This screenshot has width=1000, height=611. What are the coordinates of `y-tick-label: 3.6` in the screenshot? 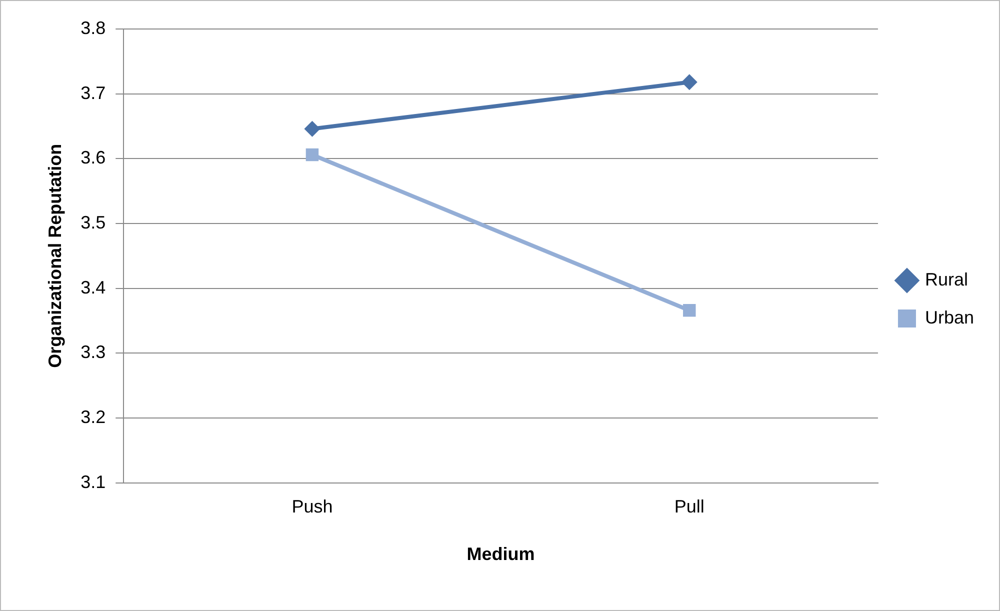 It's located at (93, 158).